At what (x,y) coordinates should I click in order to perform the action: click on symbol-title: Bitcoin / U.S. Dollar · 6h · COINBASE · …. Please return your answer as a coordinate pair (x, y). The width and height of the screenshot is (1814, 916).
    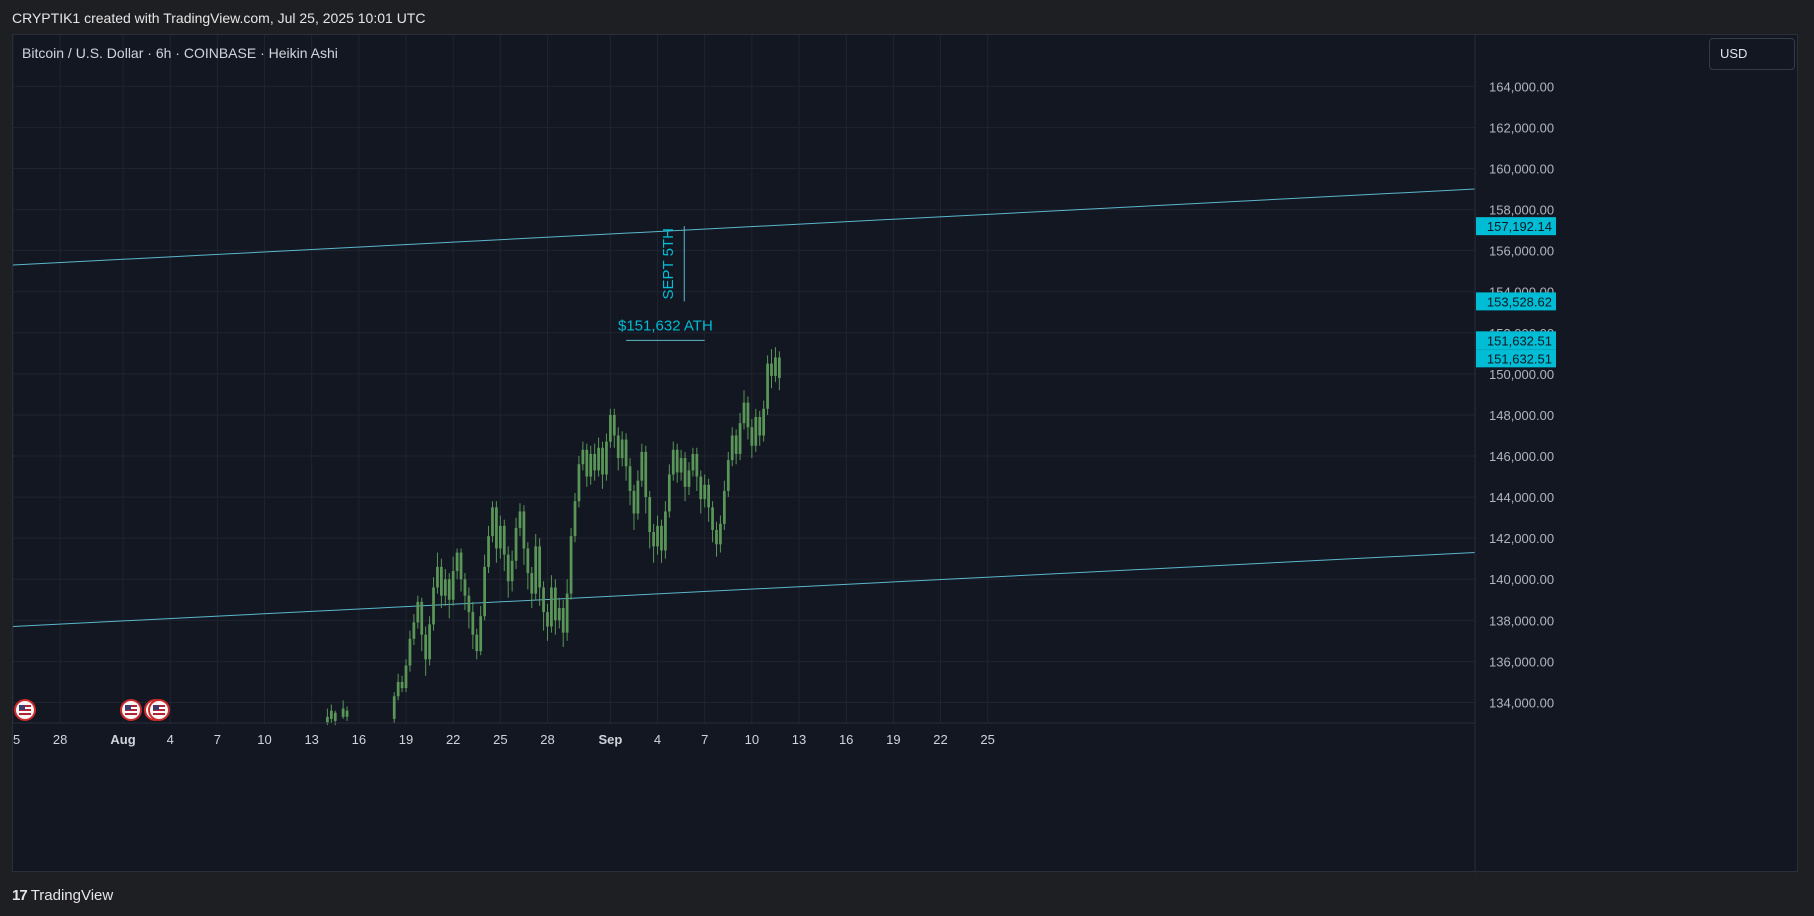
    Looking at the image, I should click on (180, 53).